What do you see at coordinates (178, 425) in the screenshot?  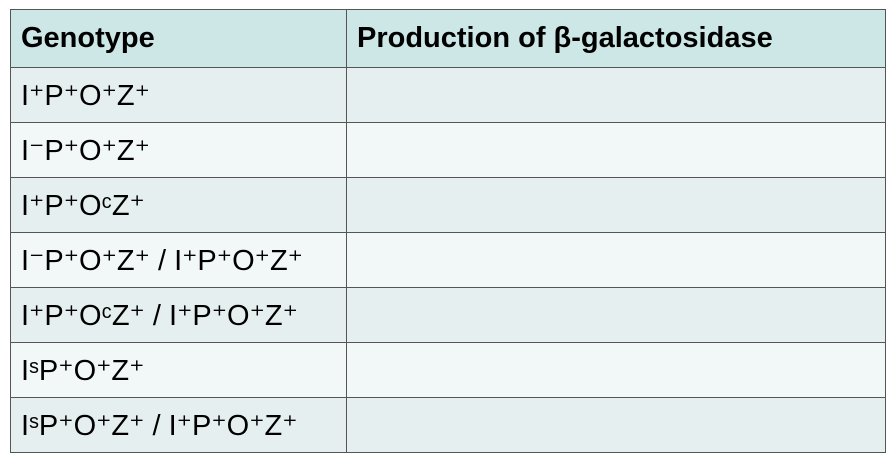 I see `genotype-cell: IˢP⁺O⁺Z⁺ / I⁺P⁺O⁺Z⁺` at bounding box center [178, 425].